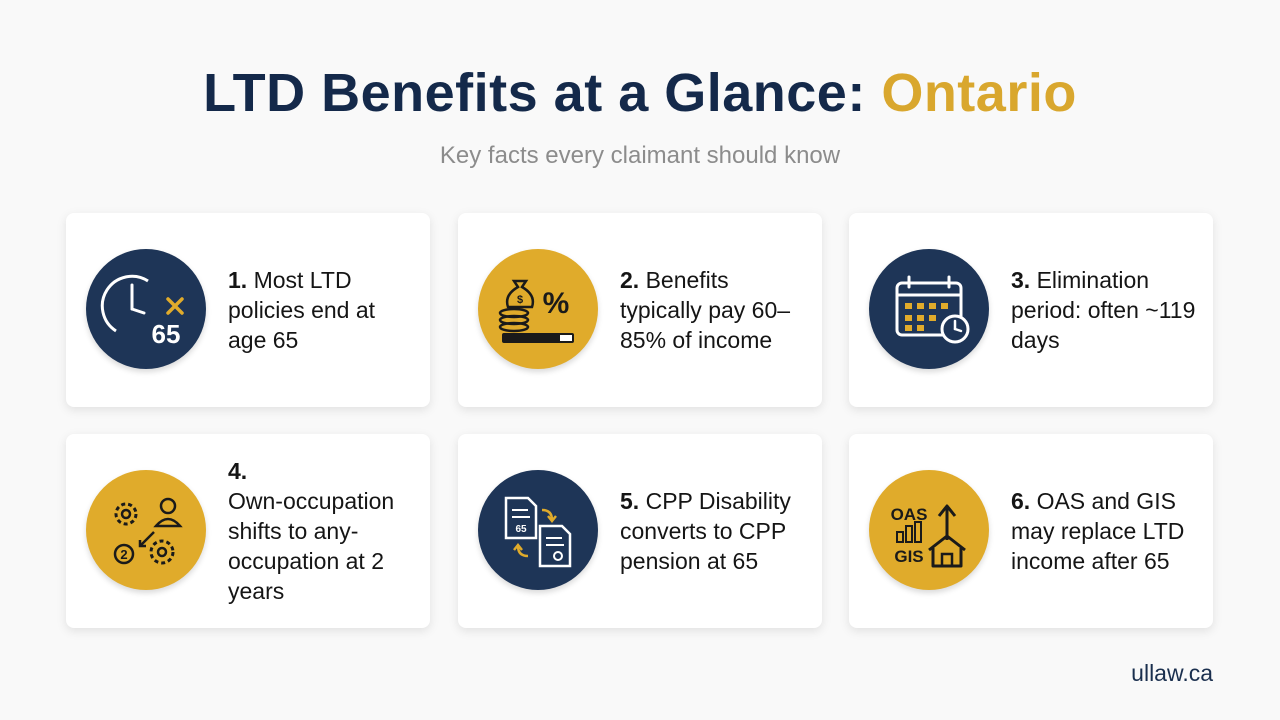 This screenshot has height=720, width=1280. I want to click on fact-card-1: 65 1. Most LTD policies end at age 65, so click(248, 310).